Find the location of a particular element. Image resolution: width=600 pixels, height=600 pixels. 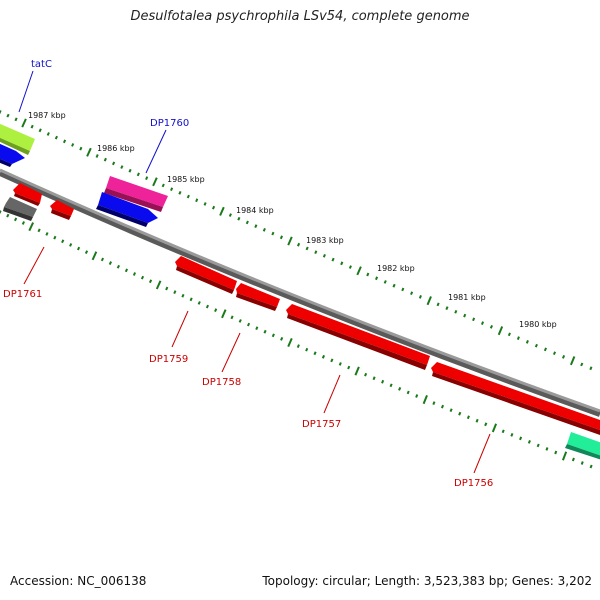

gene-arrow-DP1760-pink is located at coordinates (136, 194).